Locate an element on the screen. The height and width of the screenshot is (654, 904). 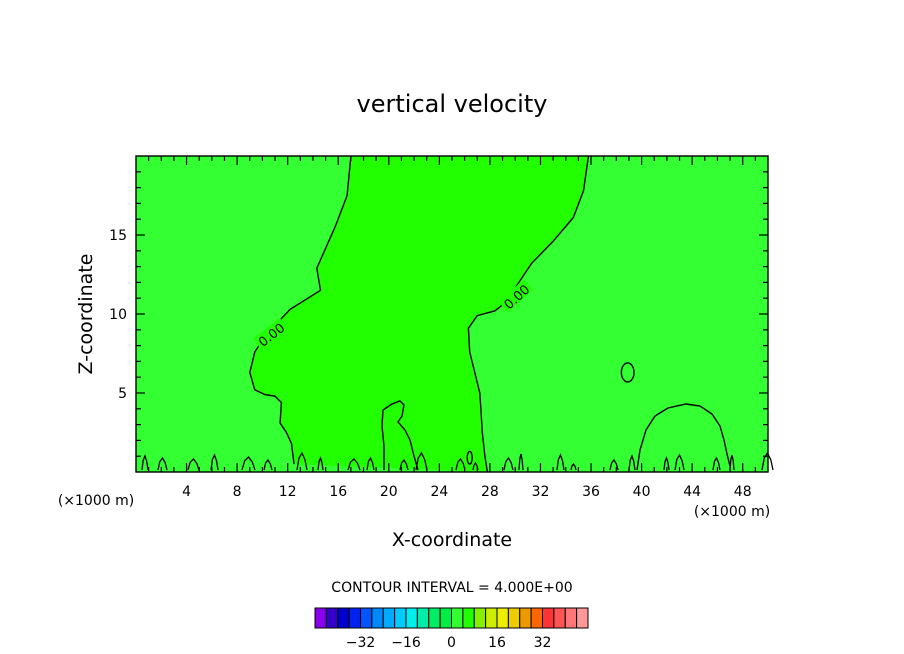
x-tick-label: 32 is located at coordinates (541, 492).